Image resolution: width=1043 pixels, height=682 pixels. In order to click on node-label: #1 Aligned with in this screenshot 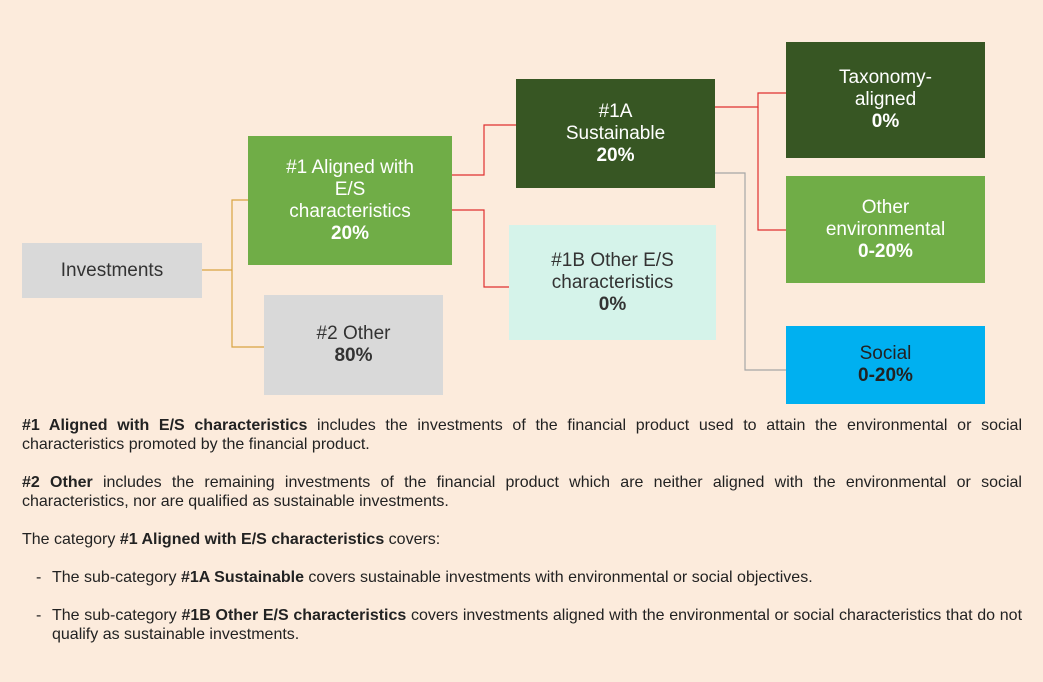, I will do `click(350, 167)`.